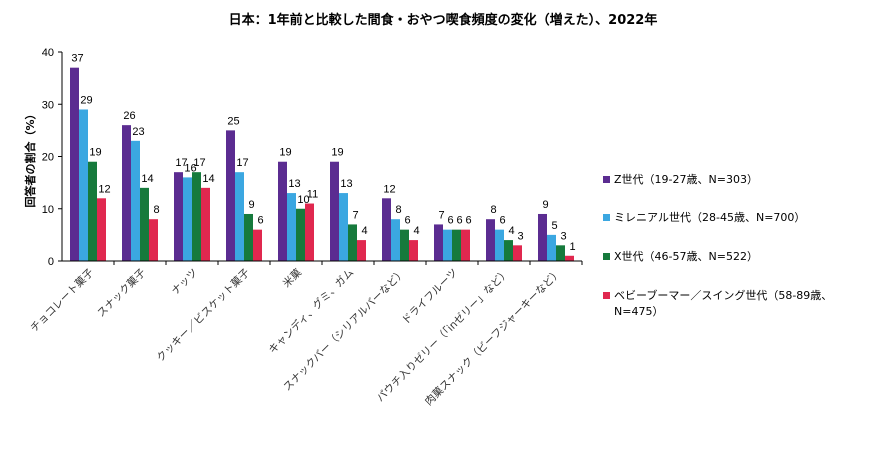 The image size is (887, 461). What do you see at coordinates (62, 301) in the screenshot?
I see `category-label: チョコレート菓子` at bounding box center [62, 301].